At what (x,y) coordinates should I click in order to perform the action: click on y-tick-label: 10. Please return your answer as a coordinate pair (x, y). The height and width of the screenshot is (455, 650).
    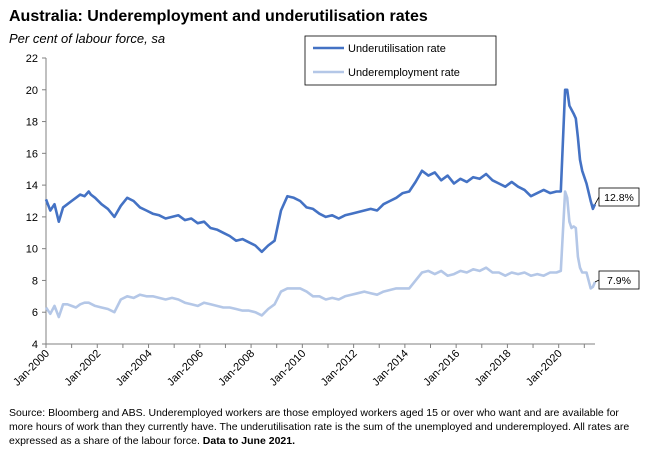
    Looking at the image, I should click on (32, 250).